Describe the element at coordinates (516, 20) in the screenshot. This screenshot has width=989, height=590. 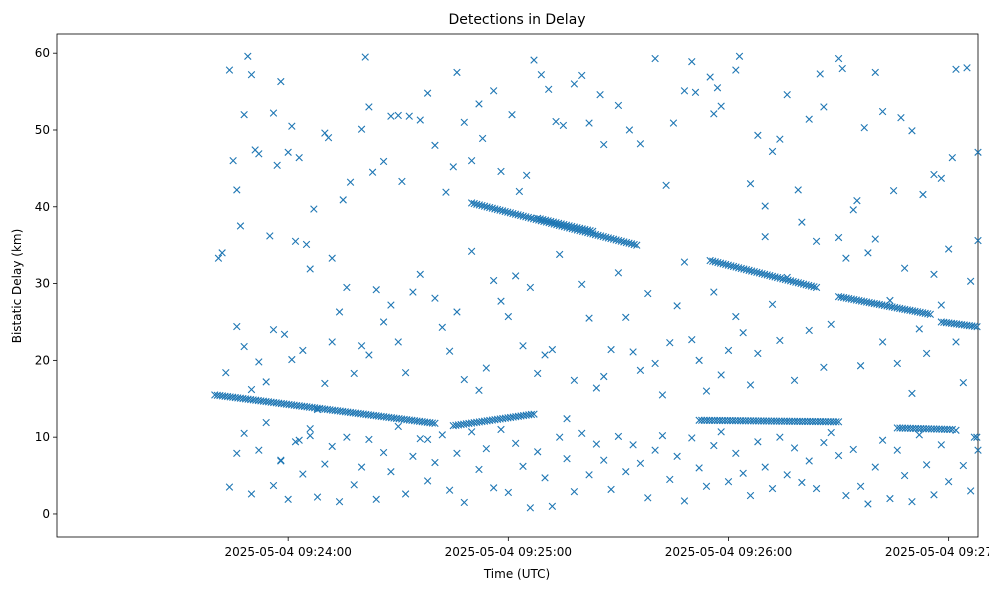
I see `chart-title: Detections in Delay` at that location.